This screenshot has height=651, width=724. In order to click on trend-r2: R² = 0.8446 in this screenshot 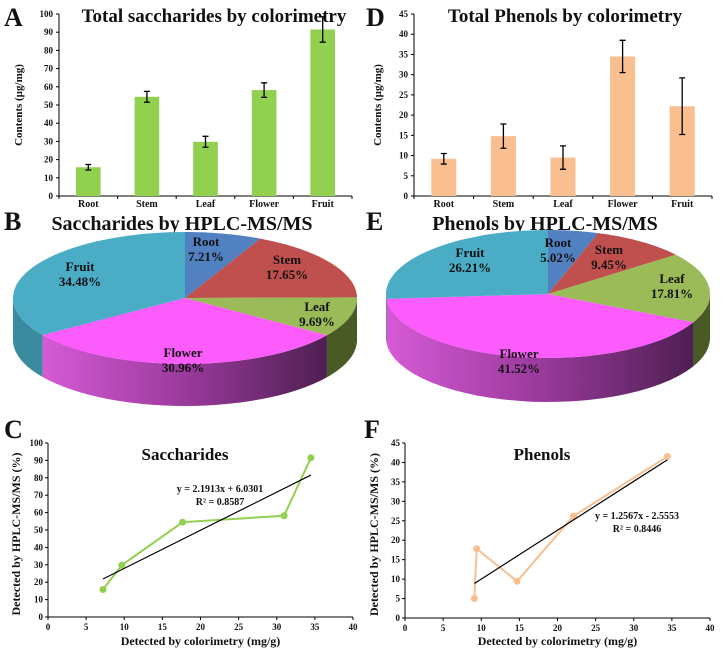, I will do `click(637, 529)`.